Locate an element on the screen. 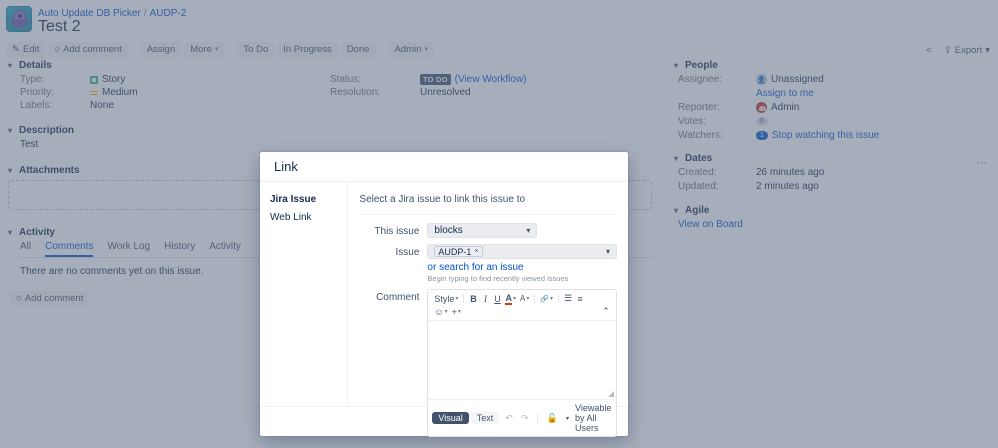 The width and height of the screenshot is (998, 448). lock-icon: 🔓 is located at coordinates (552, 417).